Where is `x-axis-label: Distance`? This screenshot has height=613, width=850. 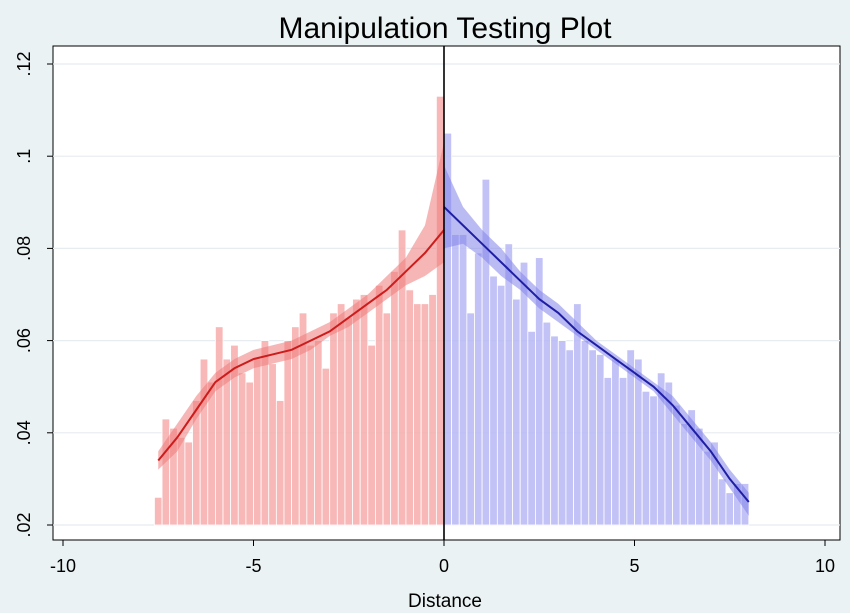
x-axis-label: Distance is located at coordinates (445, 601).